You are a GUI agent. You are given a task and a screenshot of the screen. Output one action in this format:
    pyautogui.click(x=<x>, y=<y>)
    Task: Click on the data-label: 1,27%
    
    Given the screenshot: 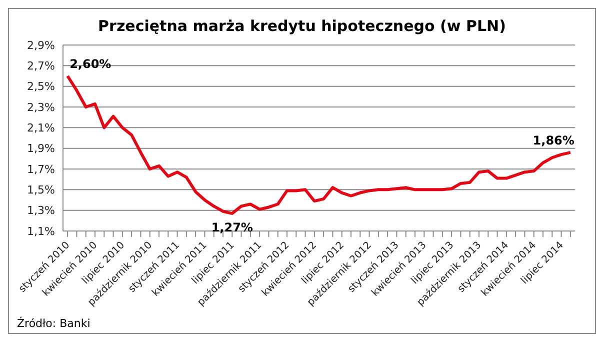 What is the action you would take?
    pyautogui.click(x=232, y=227)
    